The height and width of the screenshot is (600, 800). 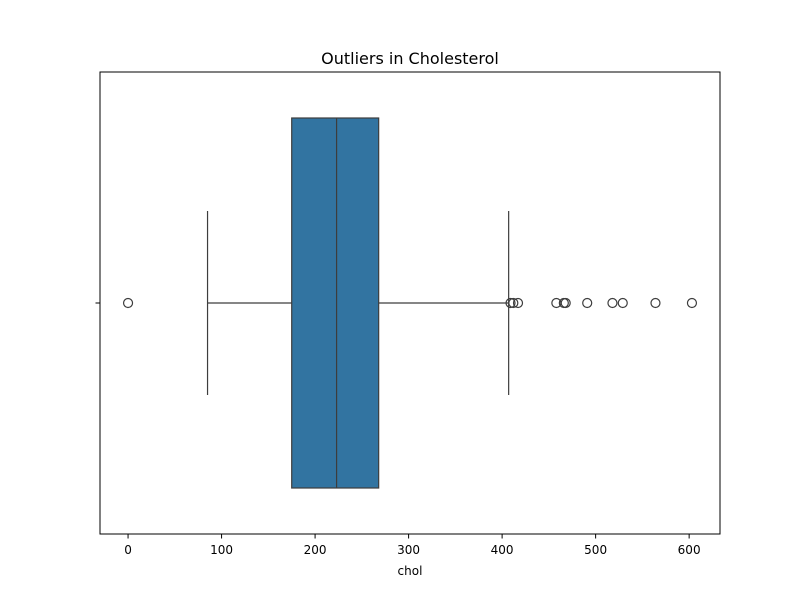 What do you see at coordinates (689, 550) in the screenshot?
I see `x-tick-label: 600` at bounding box center [689, 550].